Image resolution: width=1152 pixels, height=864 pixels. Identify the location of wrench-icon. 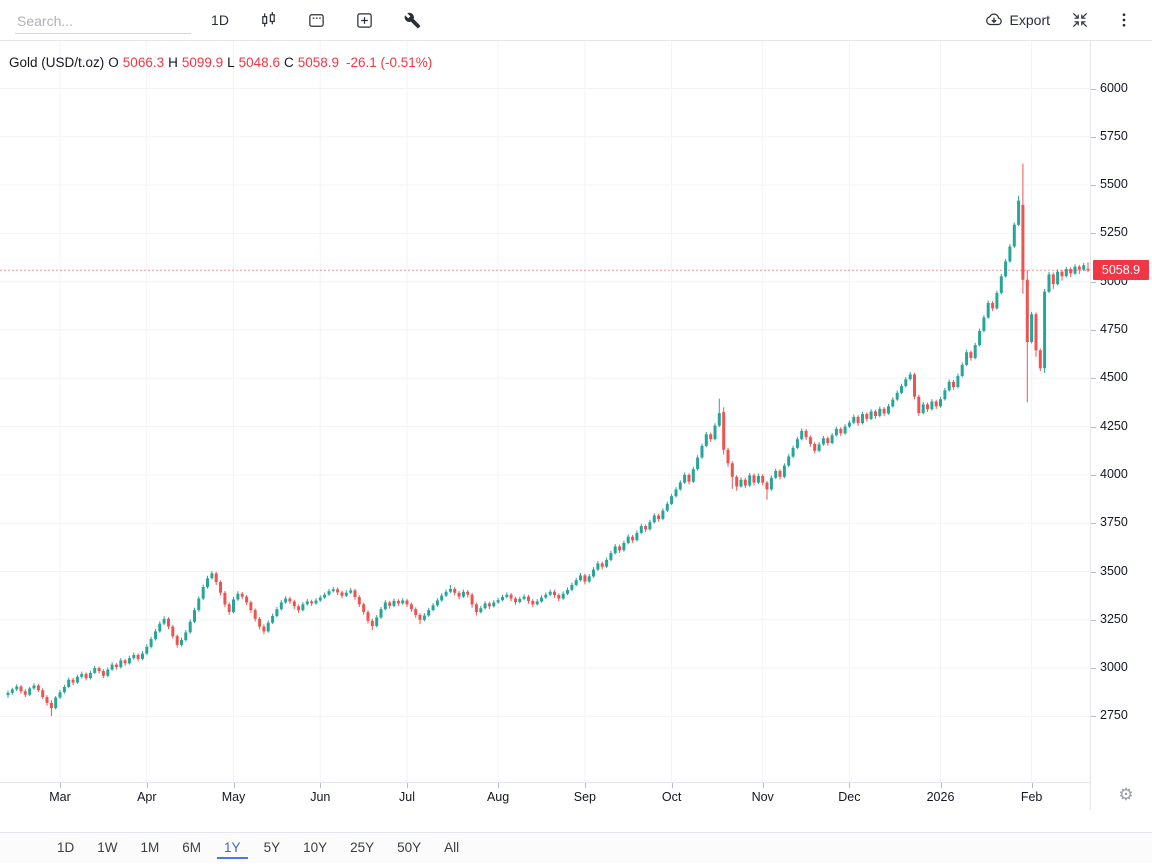
(412, 20).